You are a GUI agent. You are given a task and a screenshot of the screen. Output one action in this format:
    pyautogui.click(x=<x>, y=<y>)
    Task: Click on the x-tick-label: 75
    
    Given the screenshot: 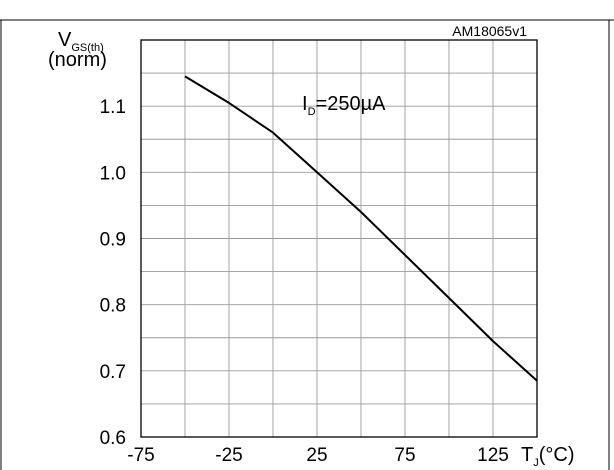 What is the action you would take?
    pyautogui.click(x=404, y=455)
    